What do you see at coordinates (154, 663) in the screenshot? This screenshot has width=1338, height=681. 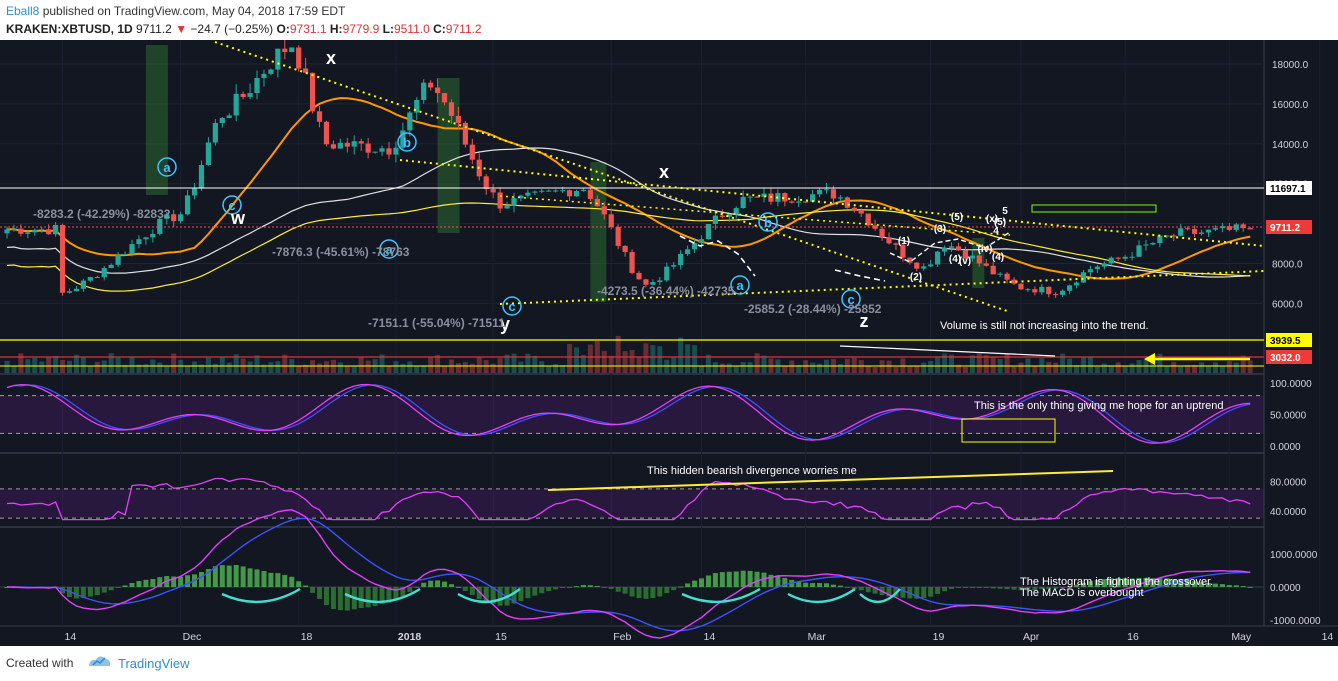 I see `tradingview-brand-link: TradingView` at bounding box center [154, 663].